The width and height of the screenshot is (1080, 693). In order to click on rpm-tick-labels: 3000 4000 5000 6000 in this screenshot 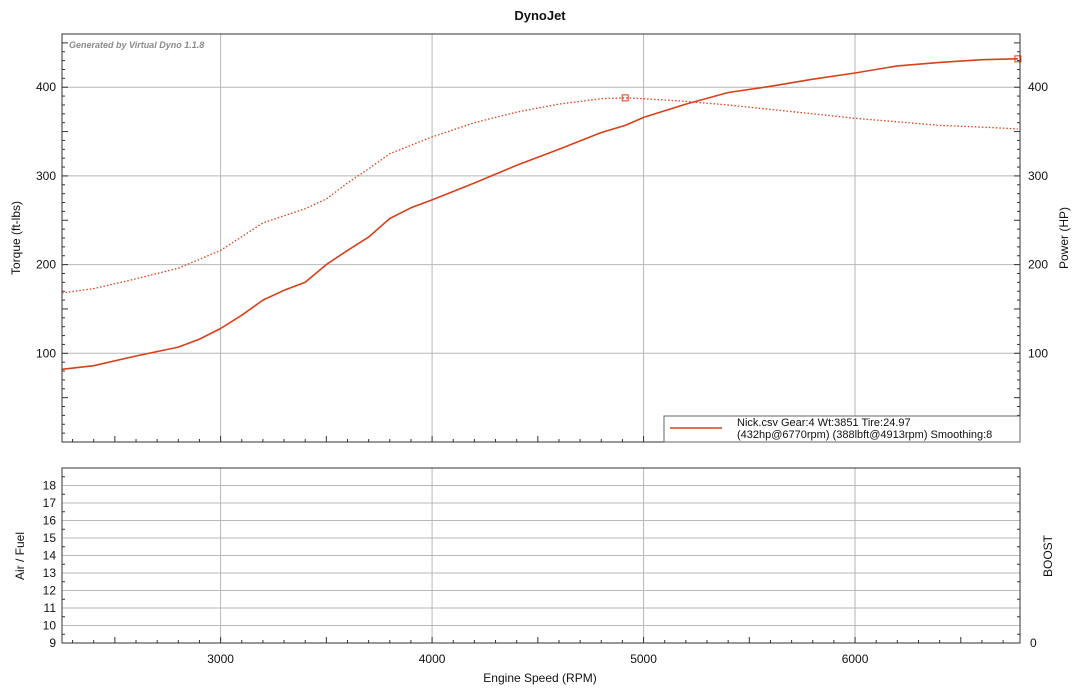, I will do `click(537, 659)`.